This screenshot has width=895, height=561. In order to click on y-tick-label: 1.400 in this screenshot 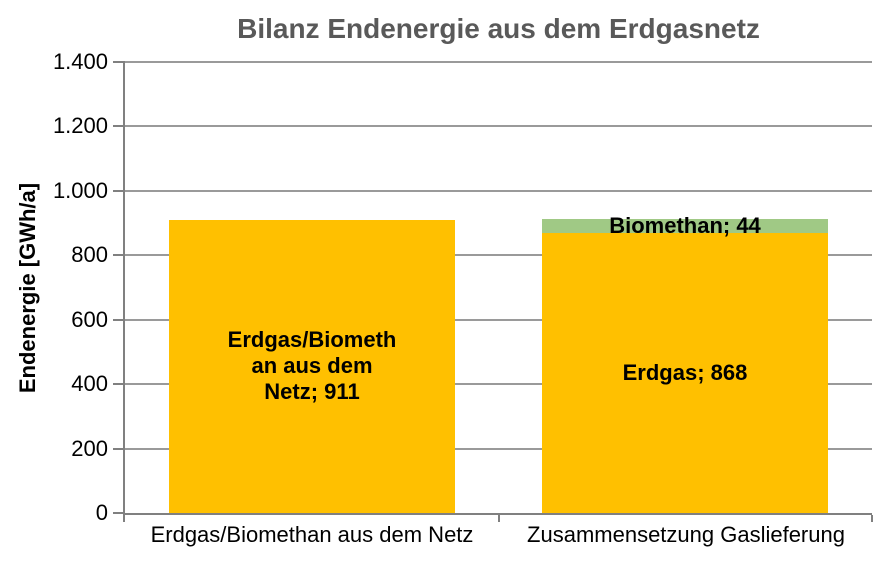, I will do `click(80, 61)`.